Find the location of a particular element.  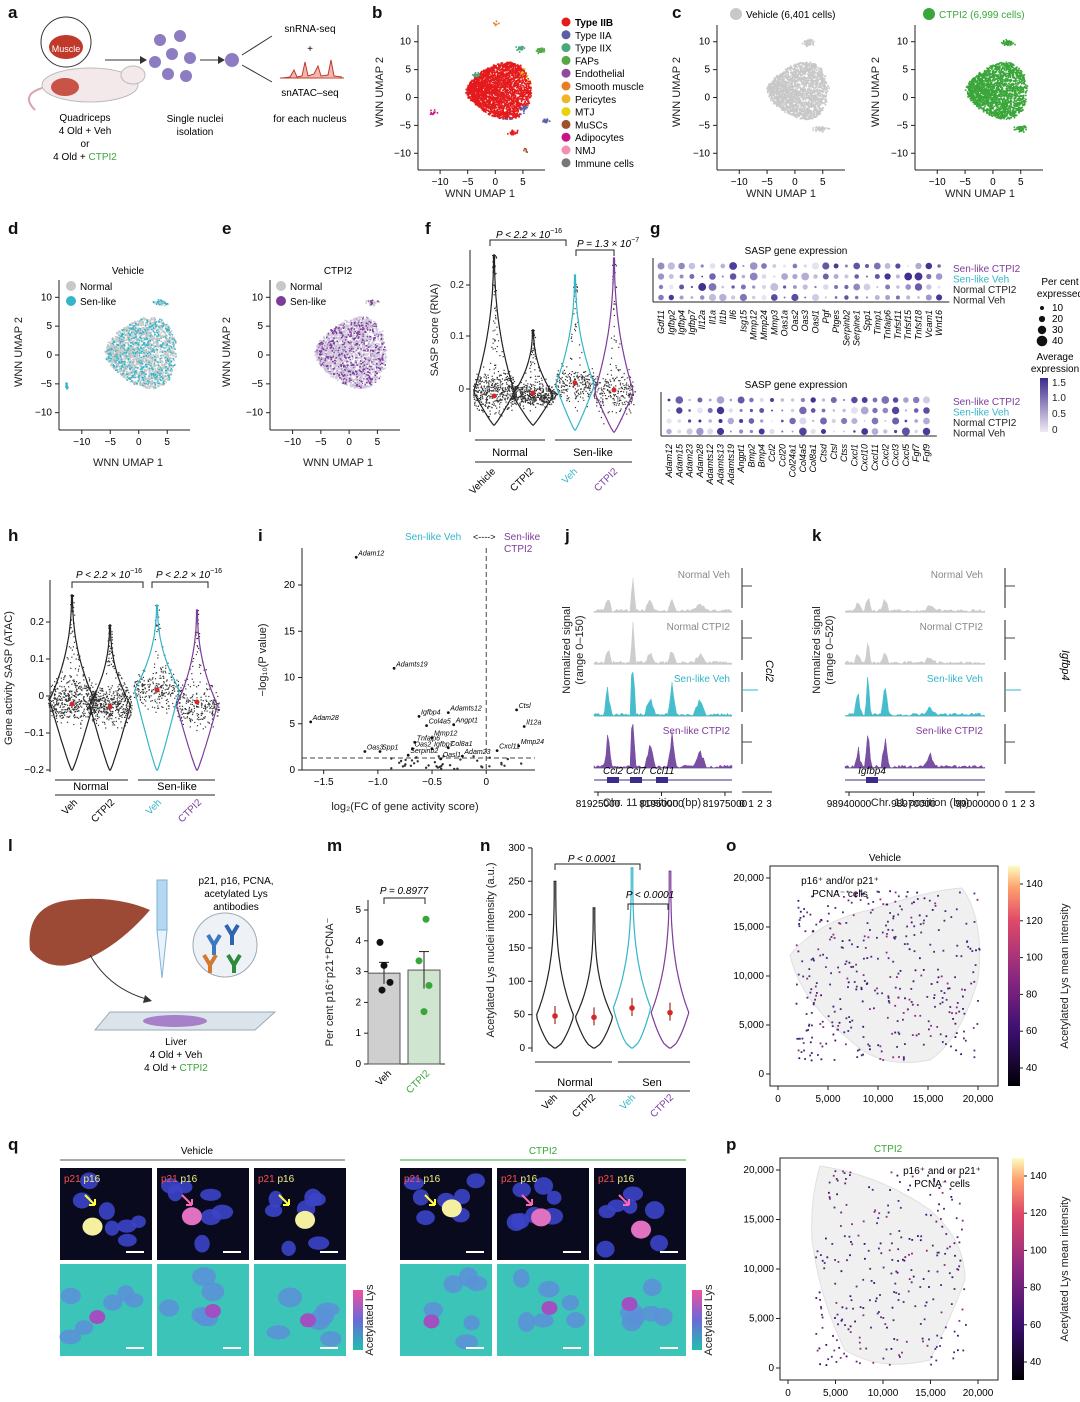

legend-ctpi2-swatch is located at coordinates (929, 14).